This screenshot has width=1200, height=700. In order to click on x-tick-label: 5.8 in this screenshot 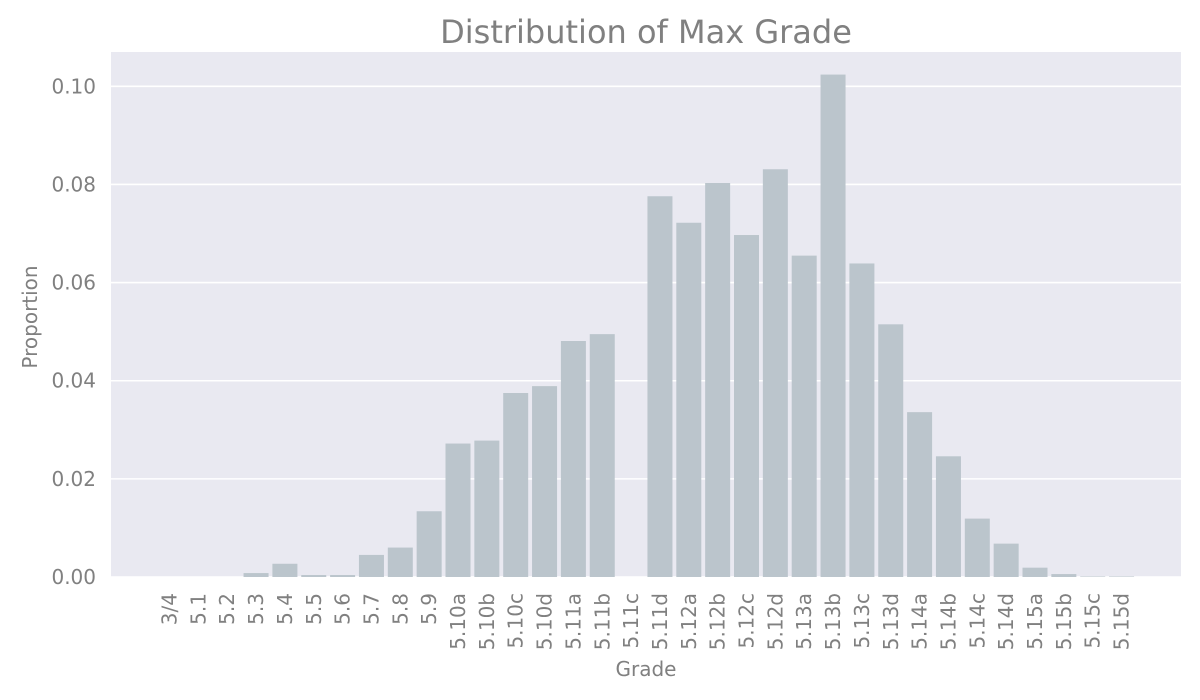, I will do `click(400, 609)`.